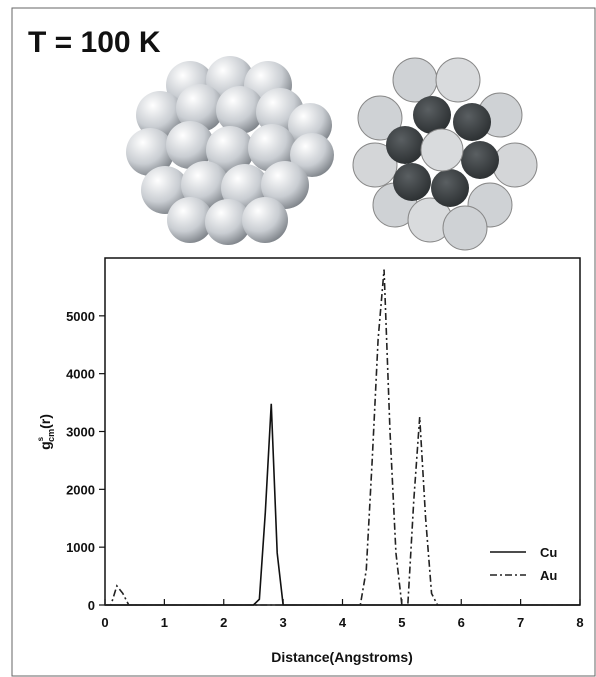 The width and height of the screenshot is (596, 677). What do you see at coordinates (80, 489) in the screenshot?
I see `y-tick-label: 2000` at bounding box center [80, 489].